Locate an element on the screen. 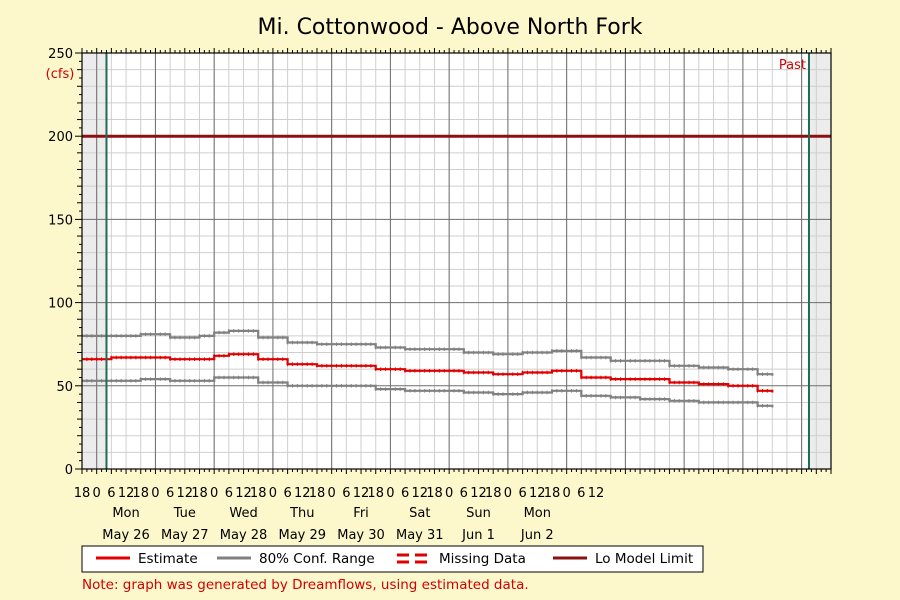  legend-estimate-label: Estimate is located at coordinates (168, 559).